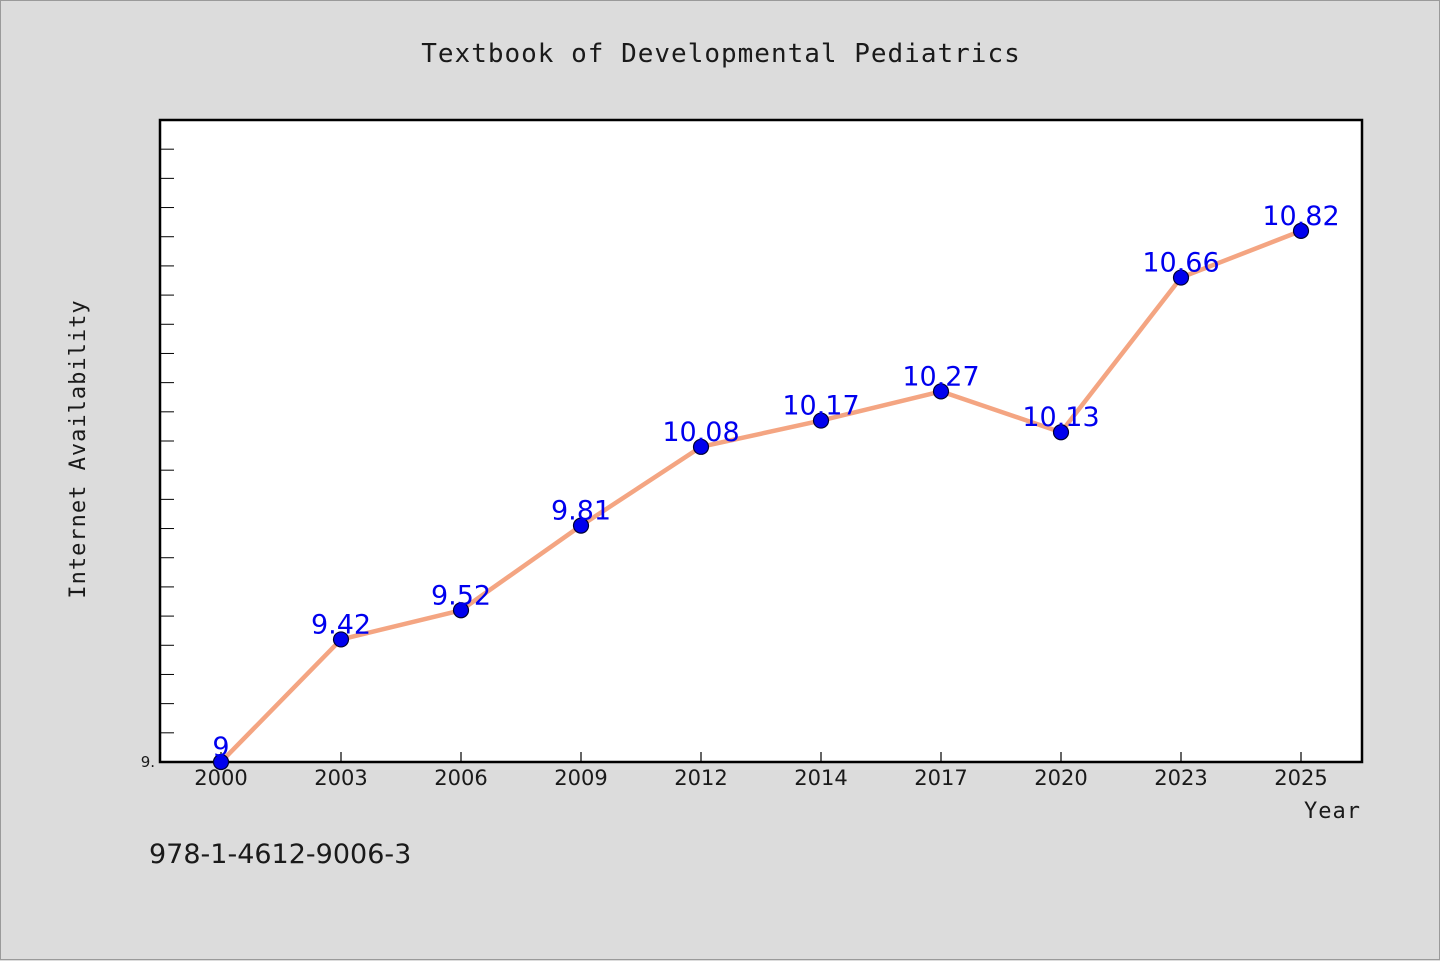 Image resolution: width=1440 pixels, height=961 pixels. Describe the element at coordinates (700, 432) in the screenshot. I see `data-label: 10.08` at that location.